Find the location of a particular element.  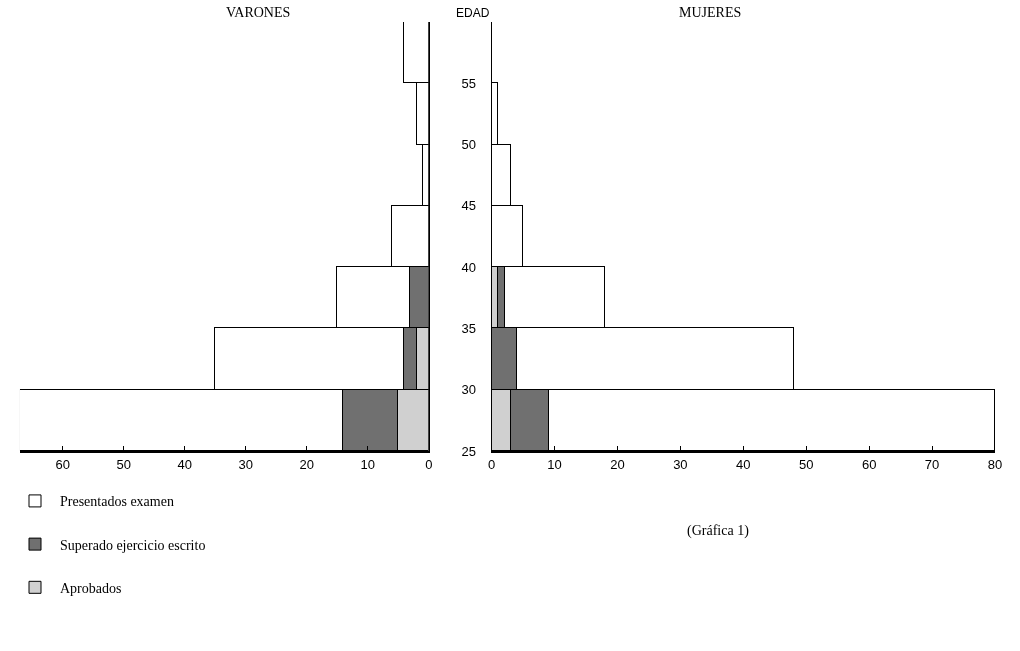

y-tick-label: 35 is located at coordinates (468, 328).